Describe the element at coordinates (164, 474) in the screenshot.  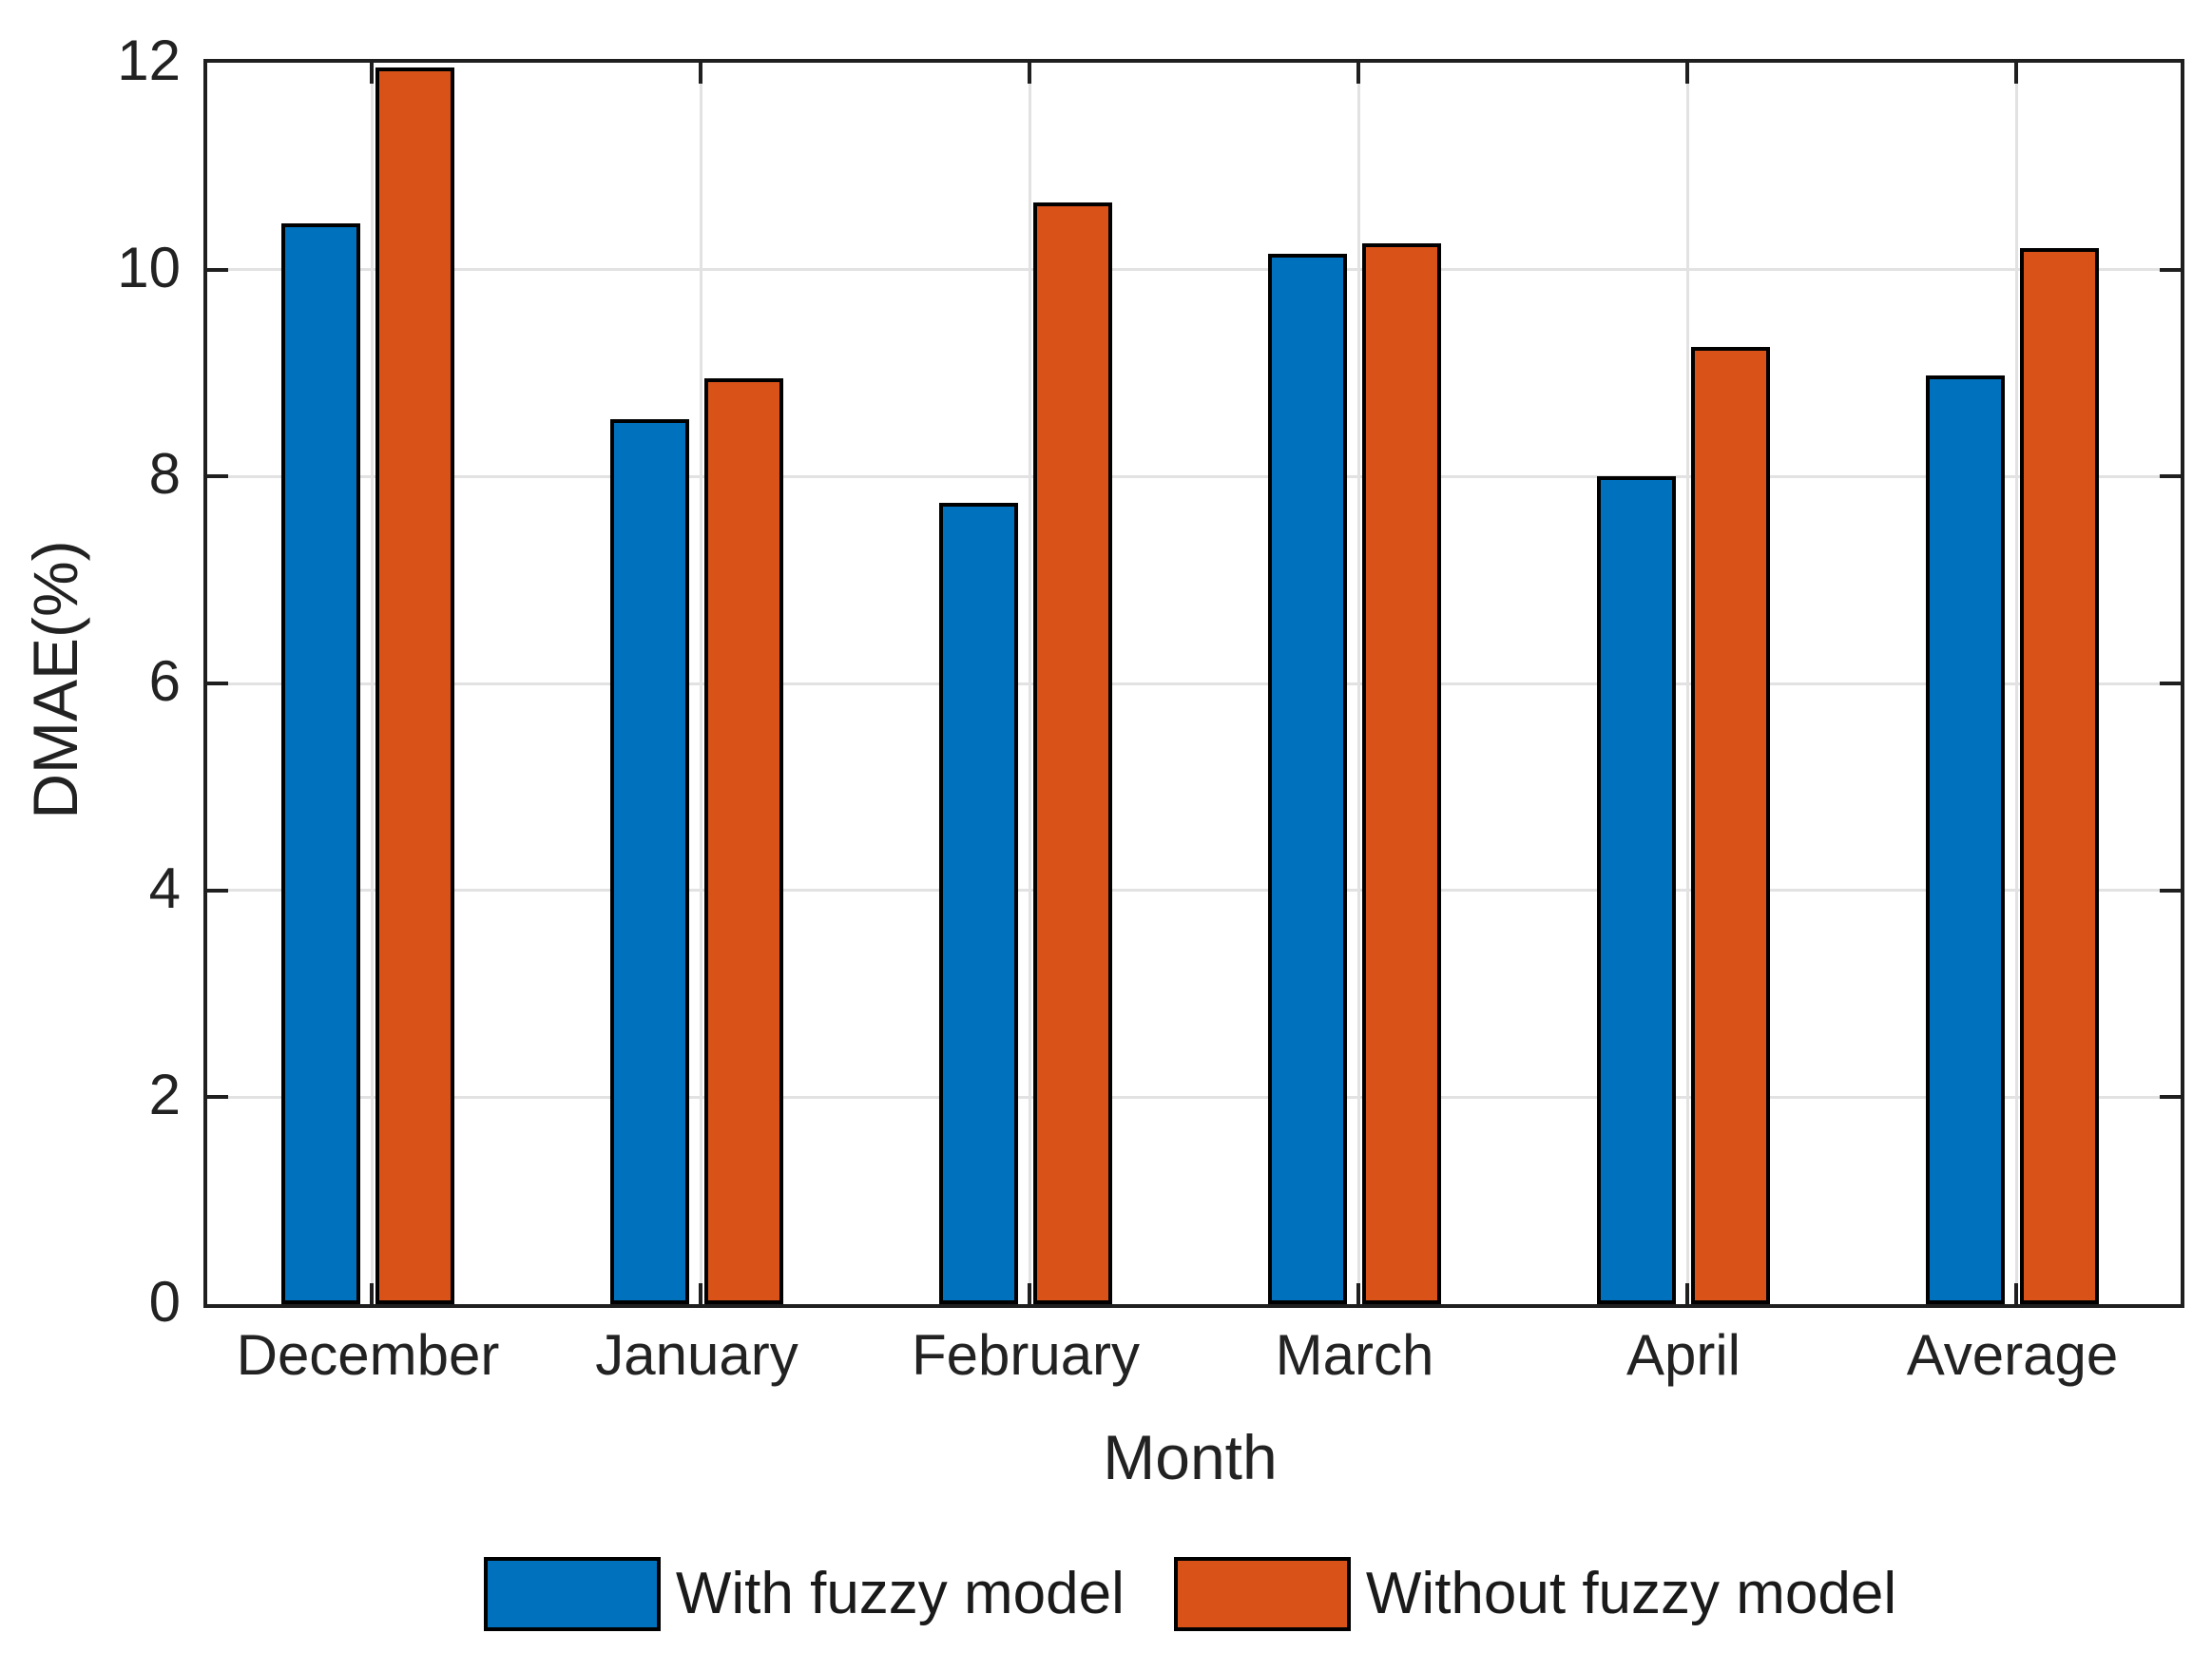
I see `y-tick-label: 8` at that location.